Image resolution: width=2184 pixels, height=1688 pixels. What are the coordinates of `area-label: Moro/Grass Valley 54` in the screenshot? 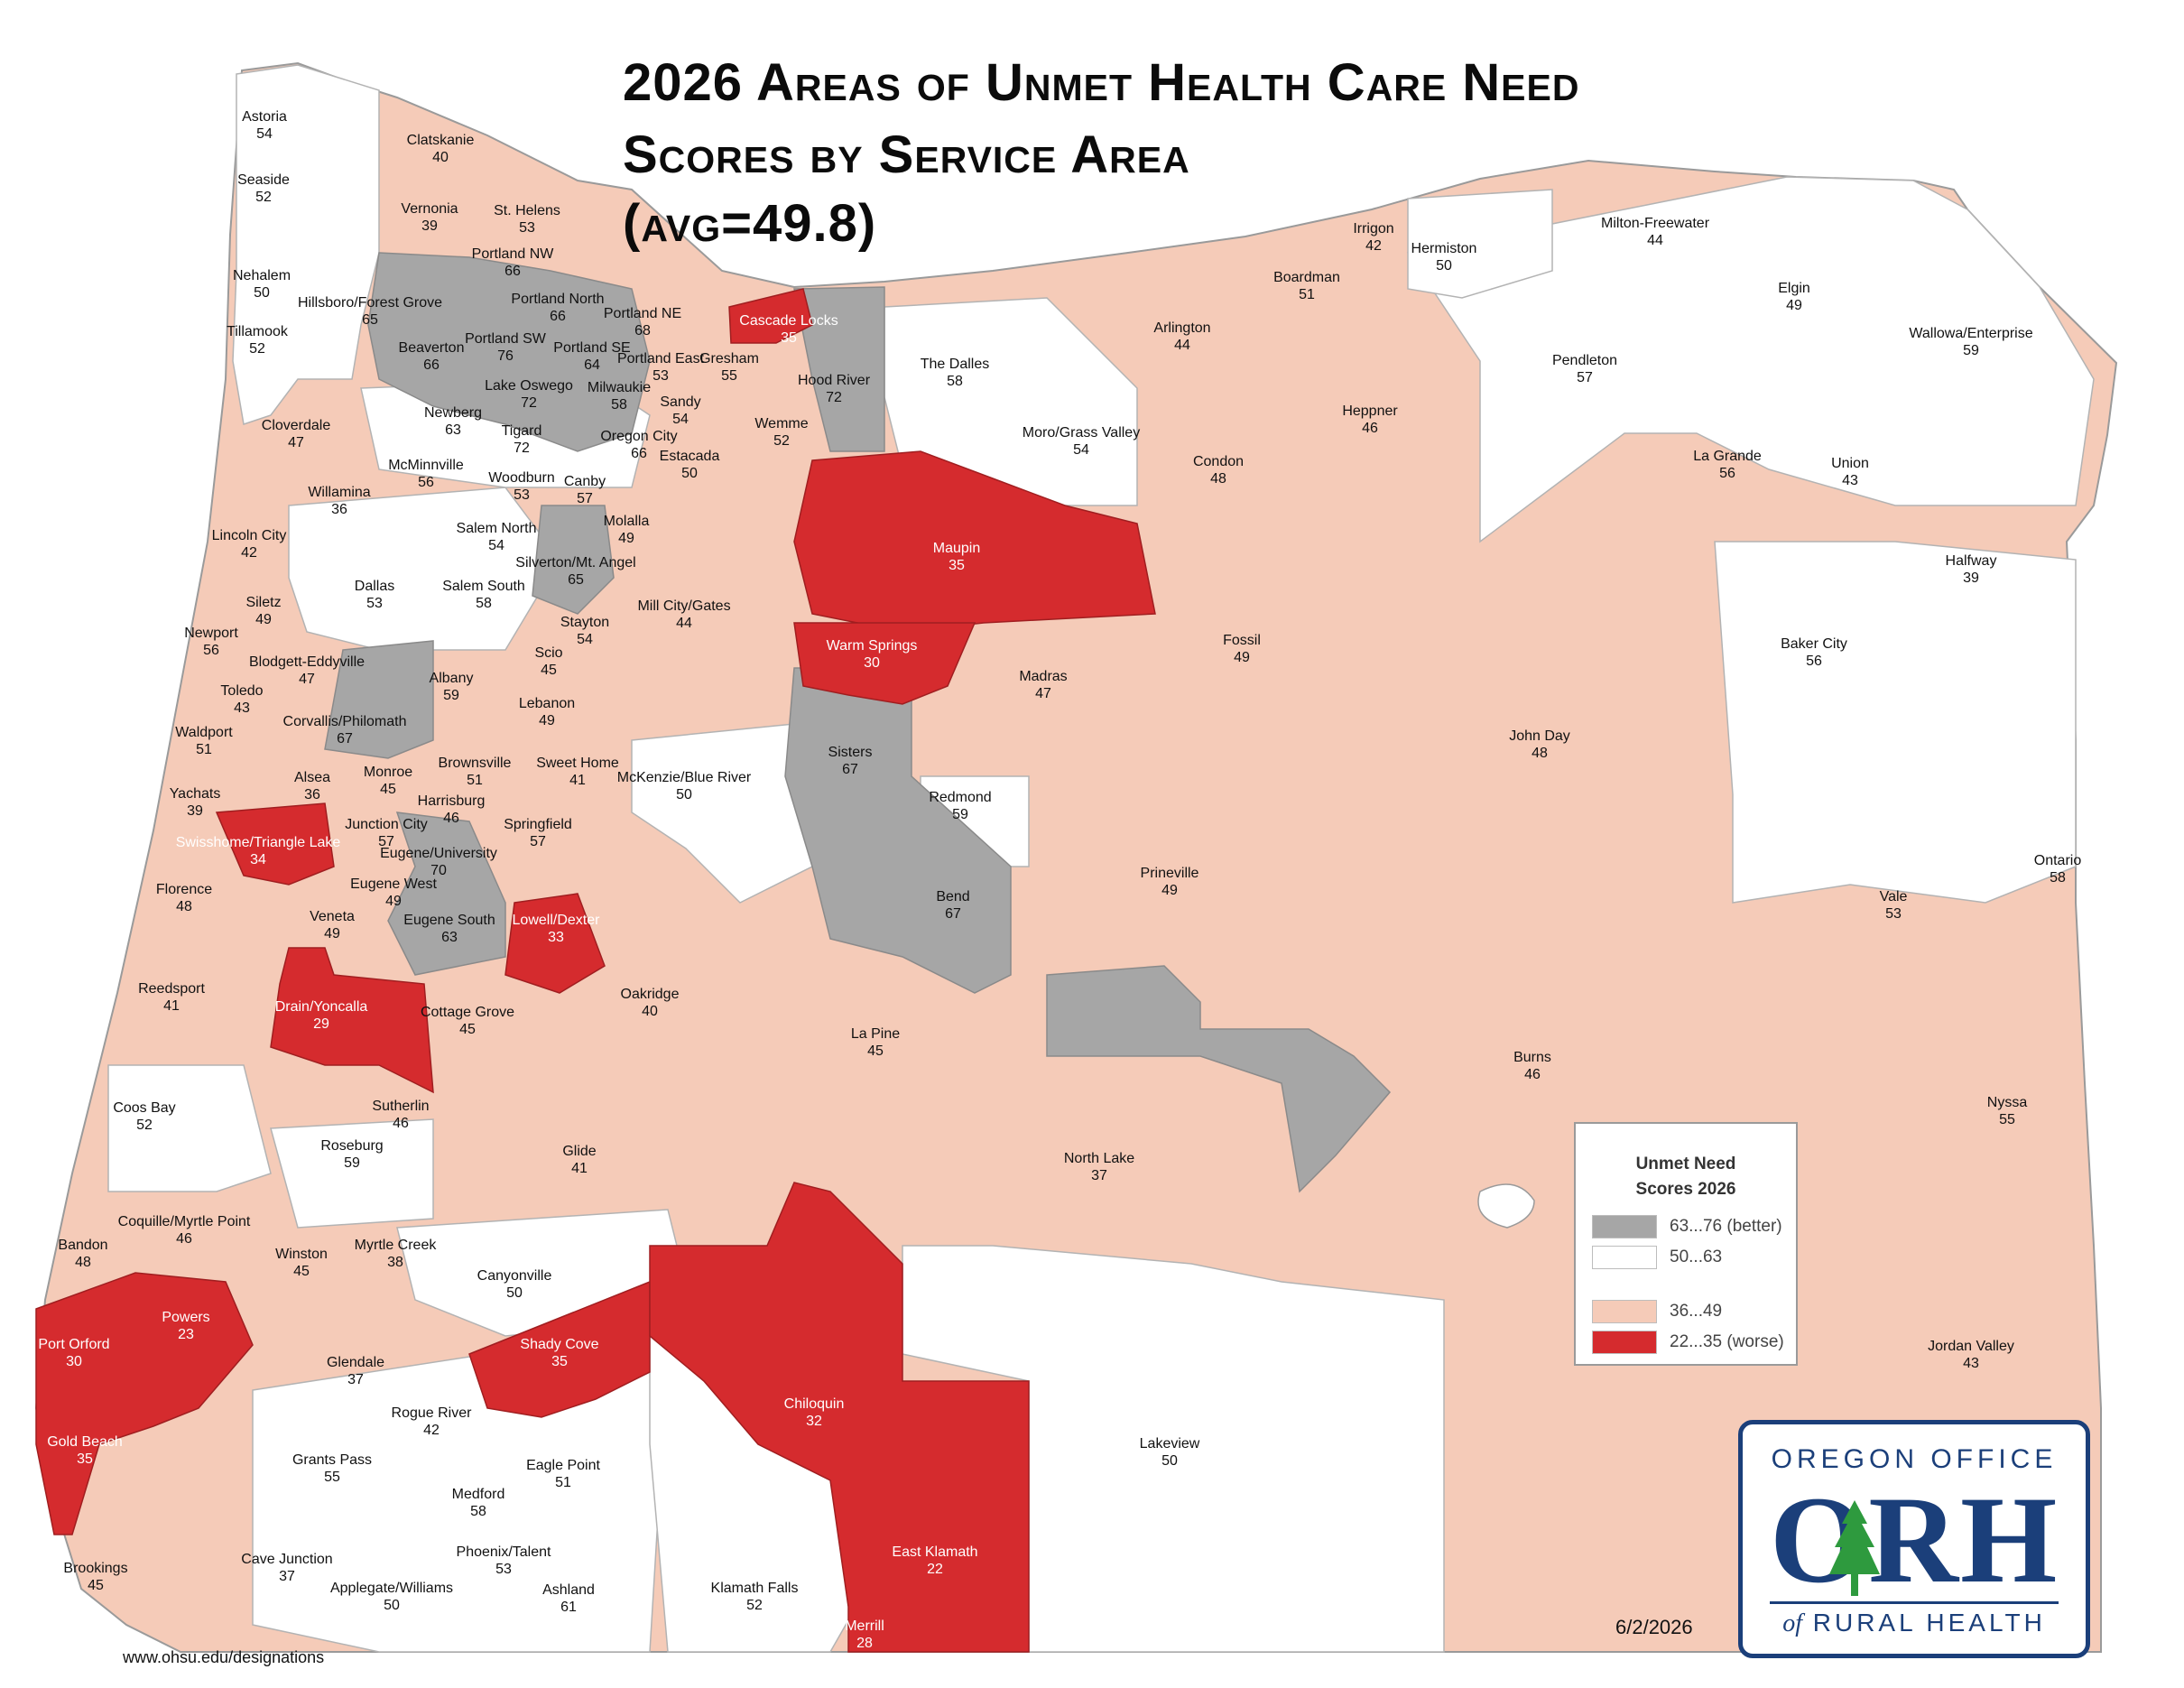 It's located at (1081, 442).